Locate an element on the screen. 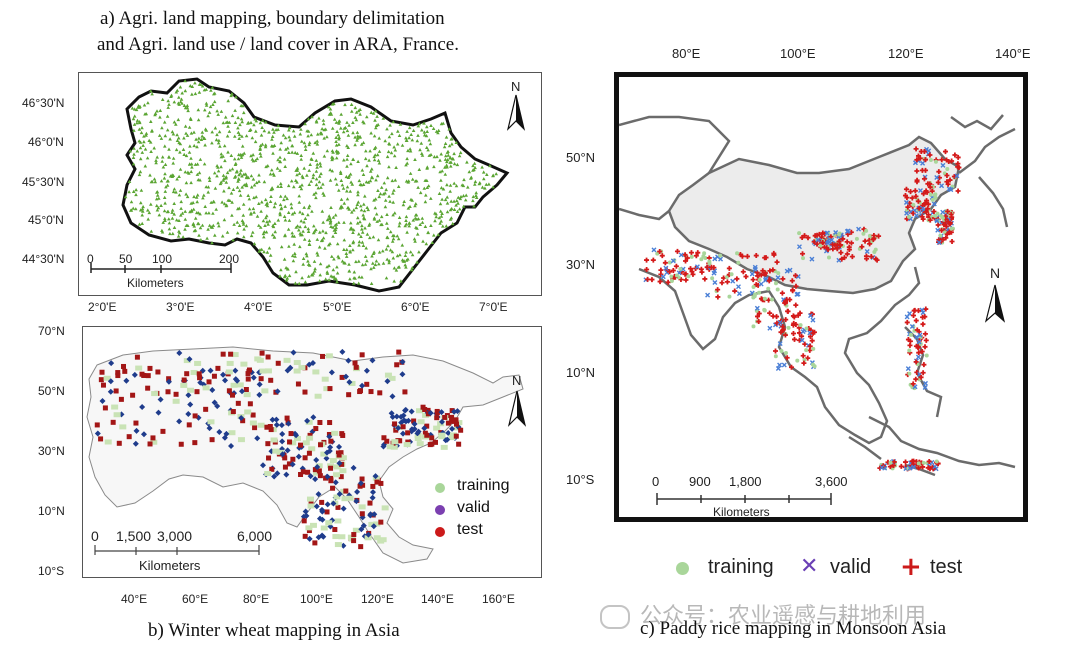 This screenshot has width=1080, height=660. panel-a-scale-unit: Kilometers is located at coordinates (155, 283).